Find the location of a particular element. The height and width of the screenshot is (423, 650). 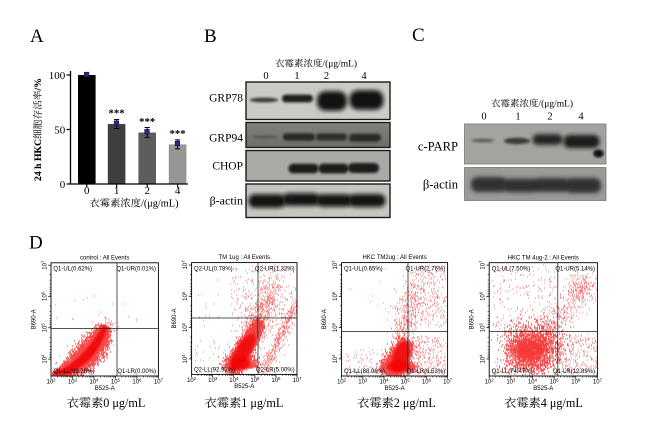

svg-text: Q2-UL(0.78%) is located at coordinates (213, 269).